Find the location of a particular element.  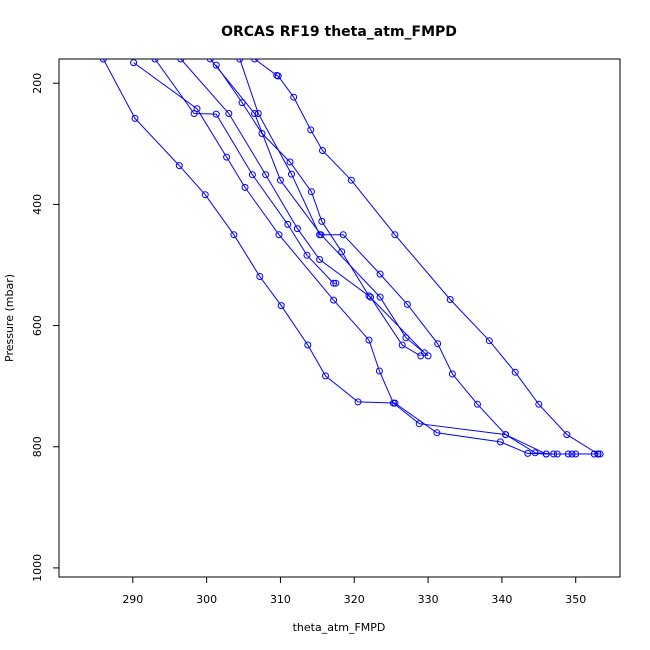

y-tick-label: 600 is located at coordinates (37, 325).